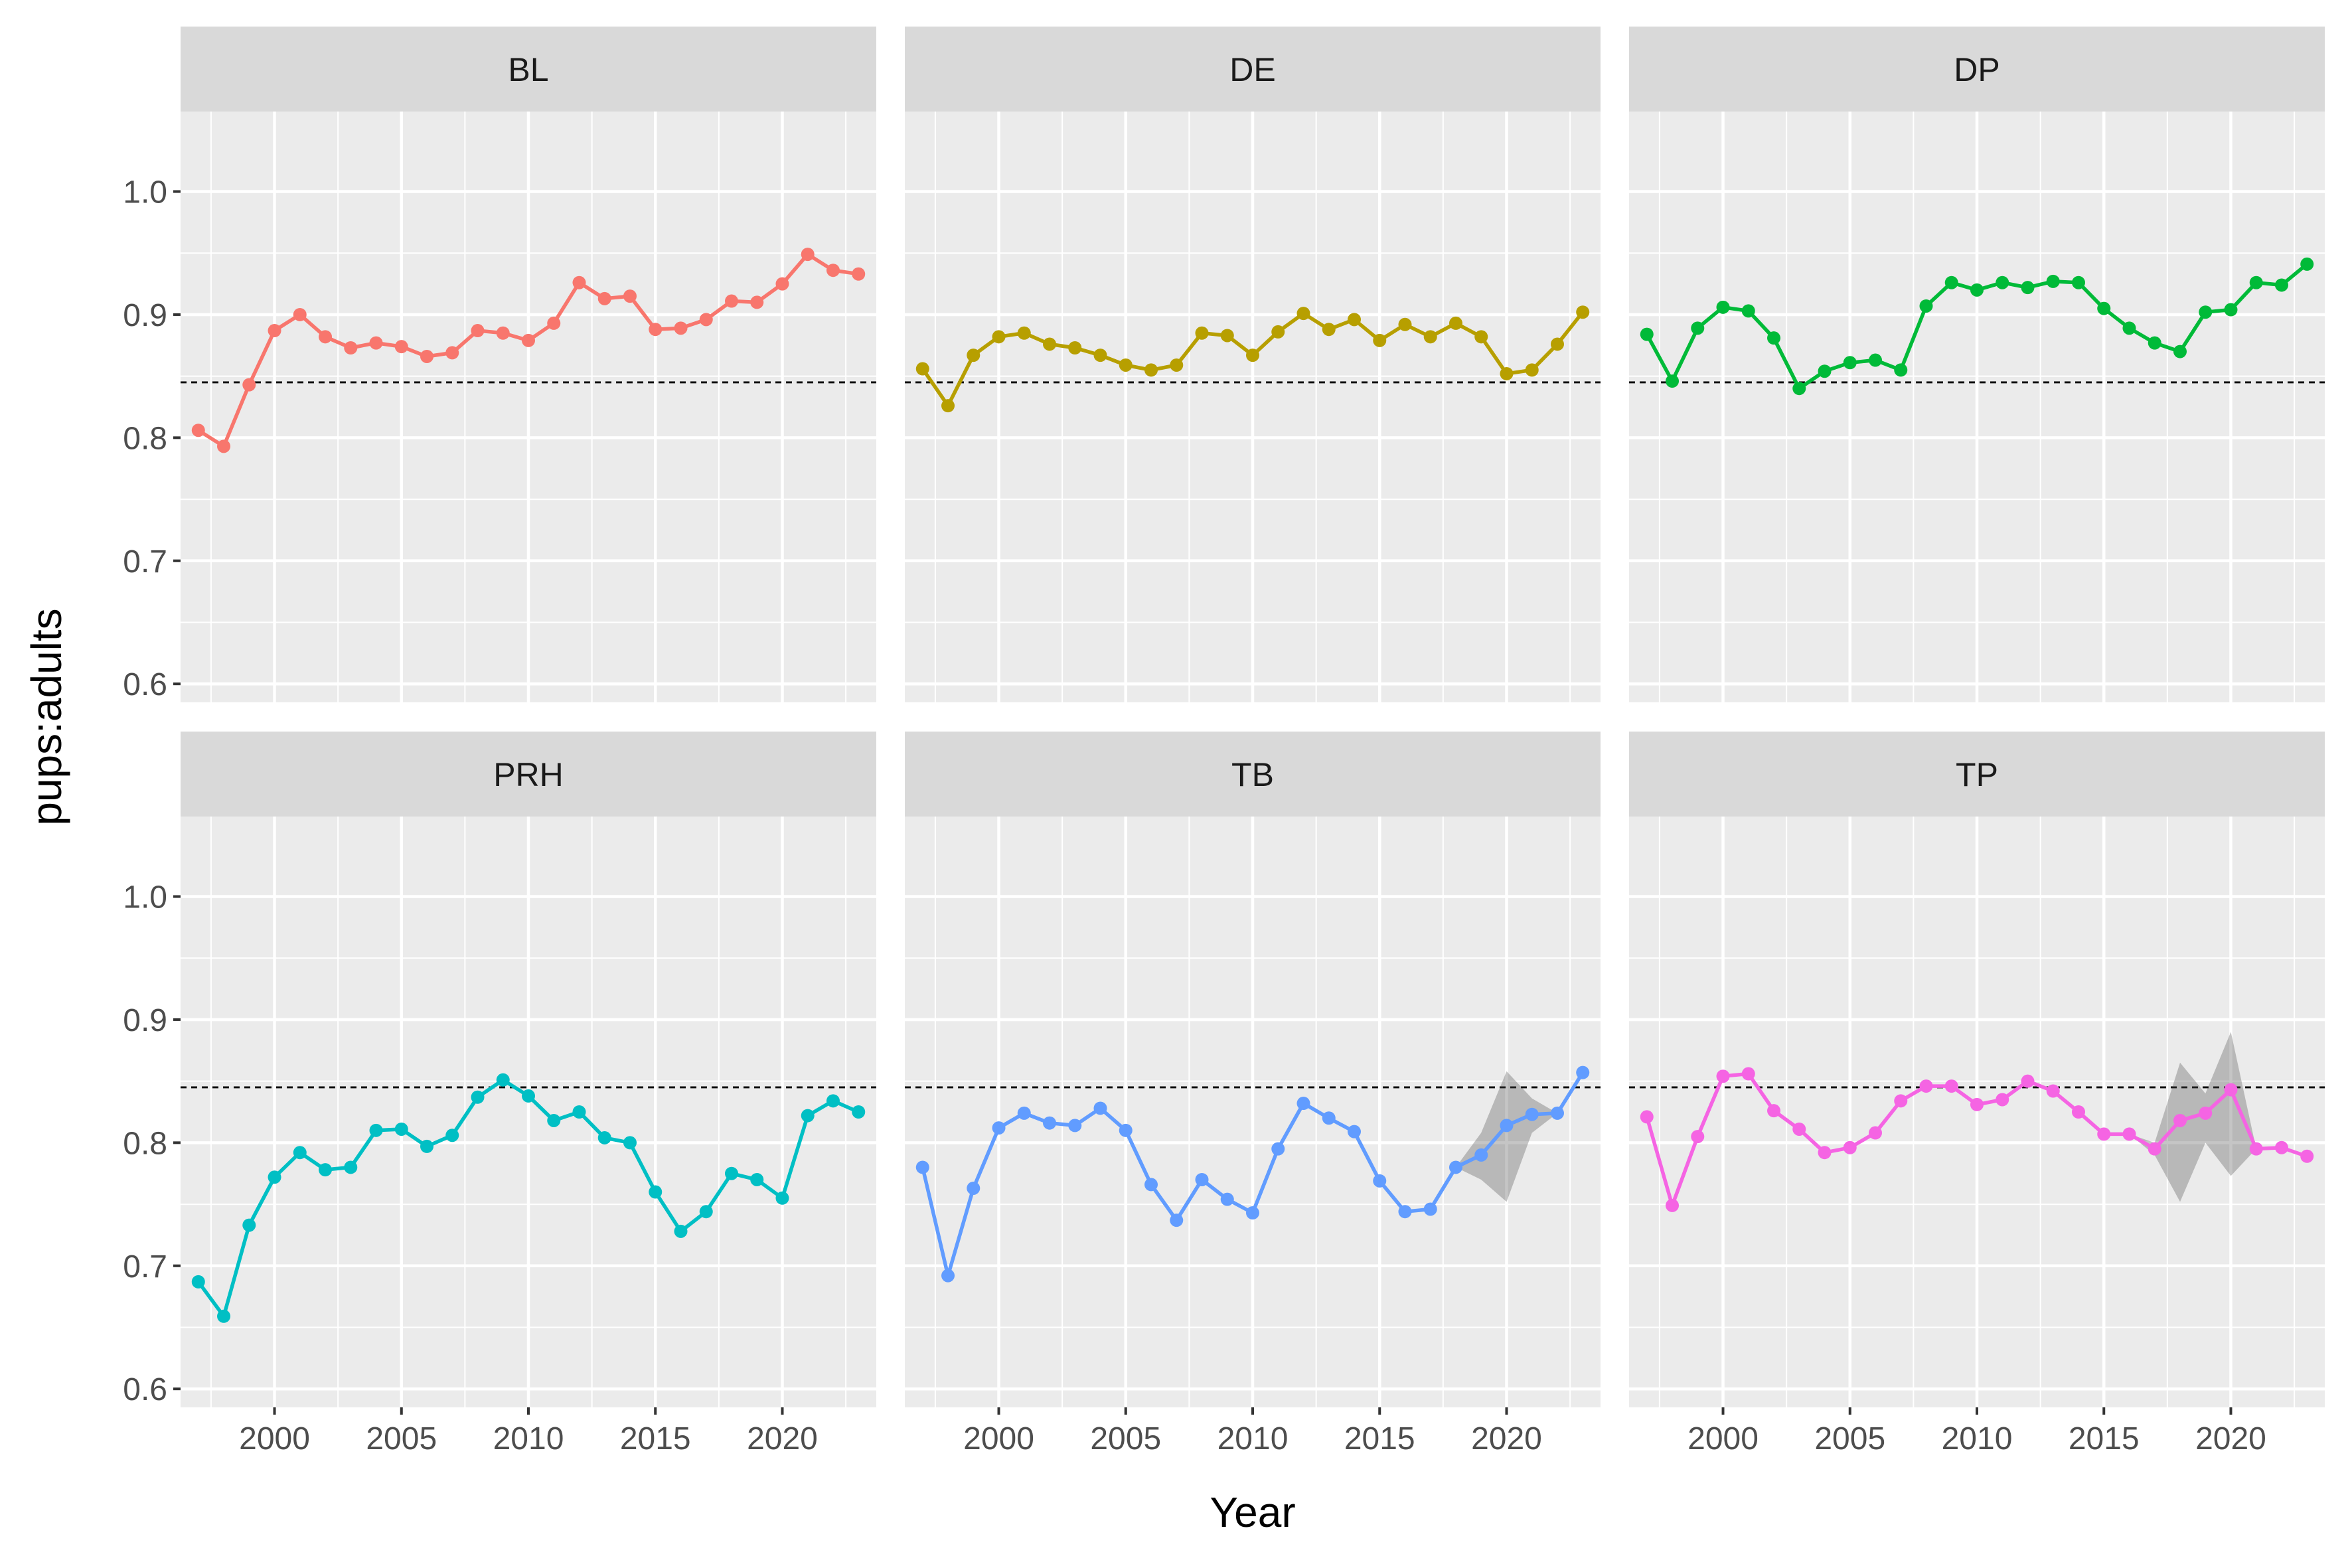 Image resolution: width=2352 pixels, height=1568 pixels. What do you see at coordinates (500, 364) in the screenshot?
I see `panel-bl: BL 0.6 0.7 0.8 0.9 1.0` at bounding box center [500, 364].